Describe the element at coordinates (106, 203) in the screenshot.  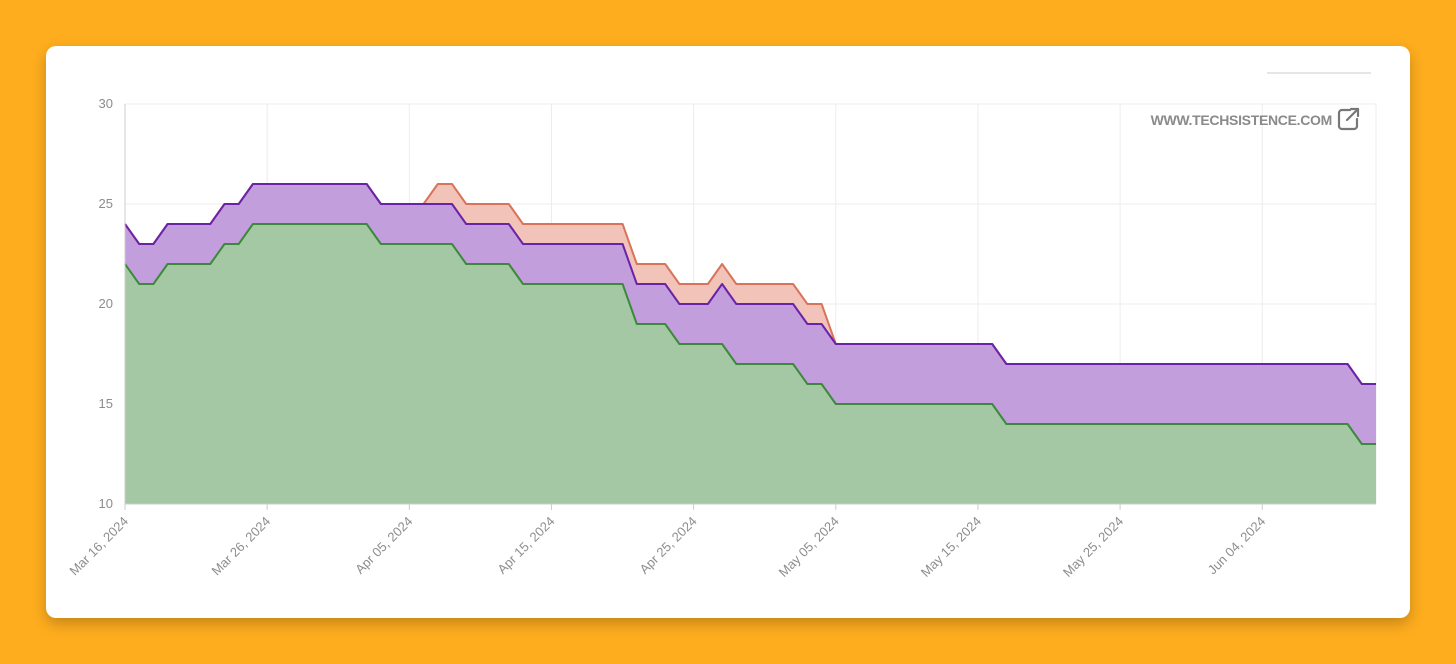
I see `y-tick-label: 25` at that location.